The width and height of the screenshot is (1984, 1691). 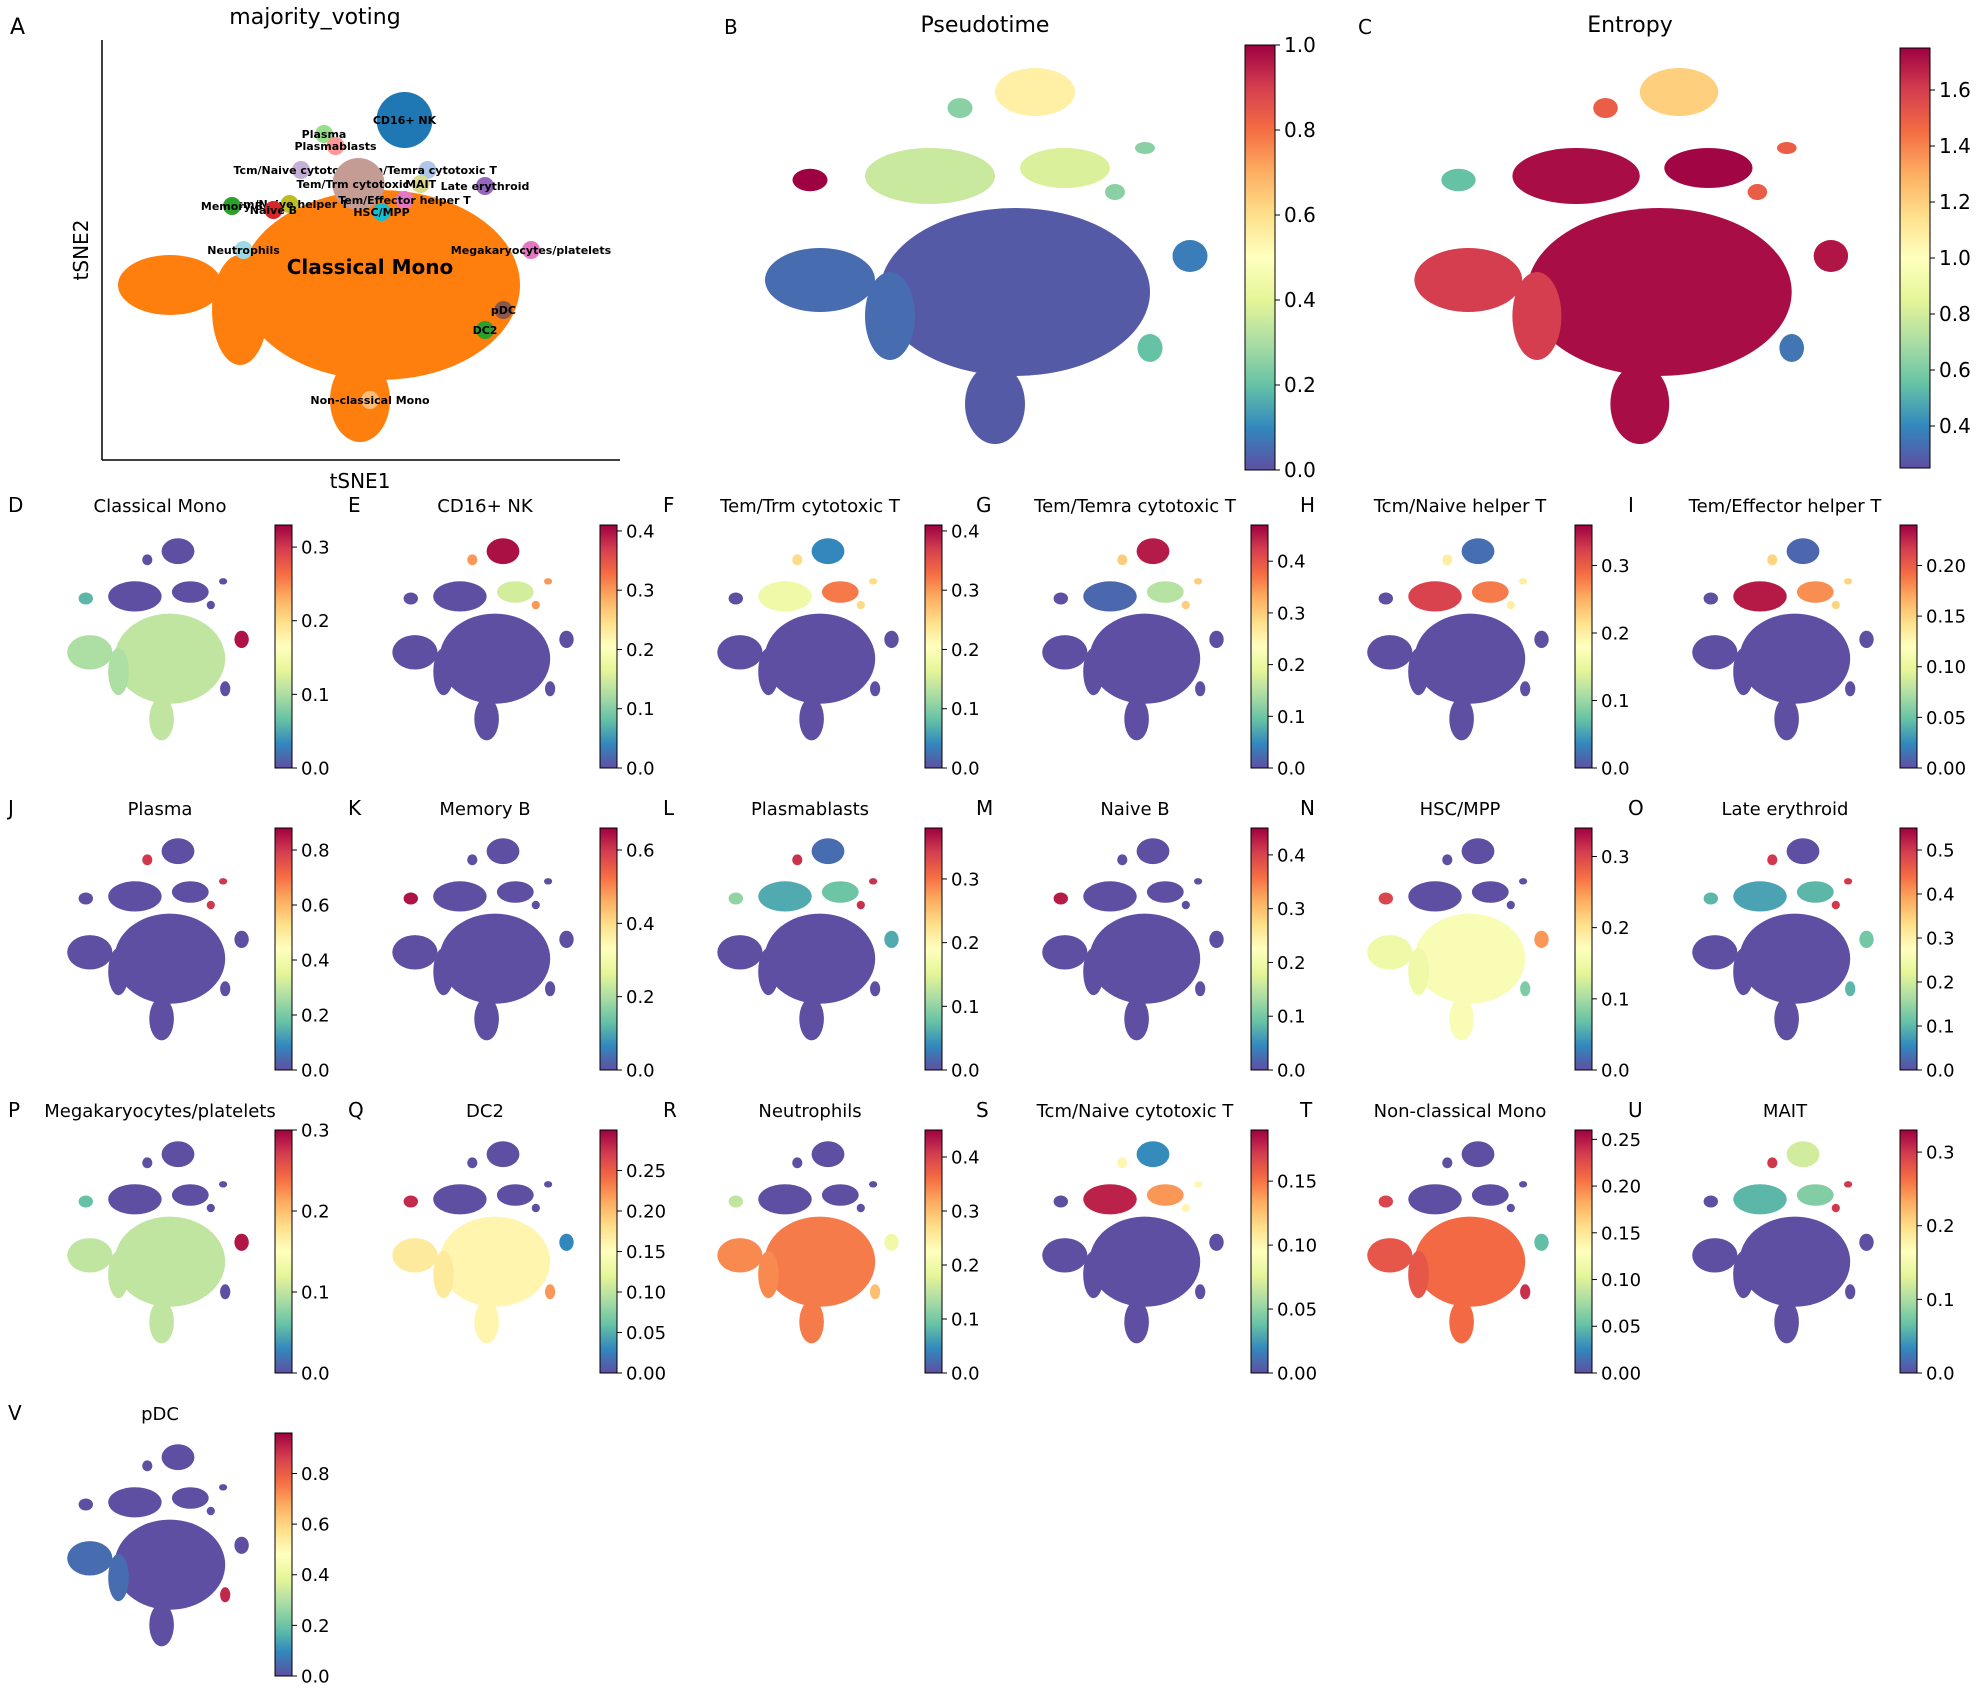 What do you see at coordinates (1940, 850) in the screenshot?
I see `colorbar-tick-label: 0.5` at bounding box center [1940, 850].